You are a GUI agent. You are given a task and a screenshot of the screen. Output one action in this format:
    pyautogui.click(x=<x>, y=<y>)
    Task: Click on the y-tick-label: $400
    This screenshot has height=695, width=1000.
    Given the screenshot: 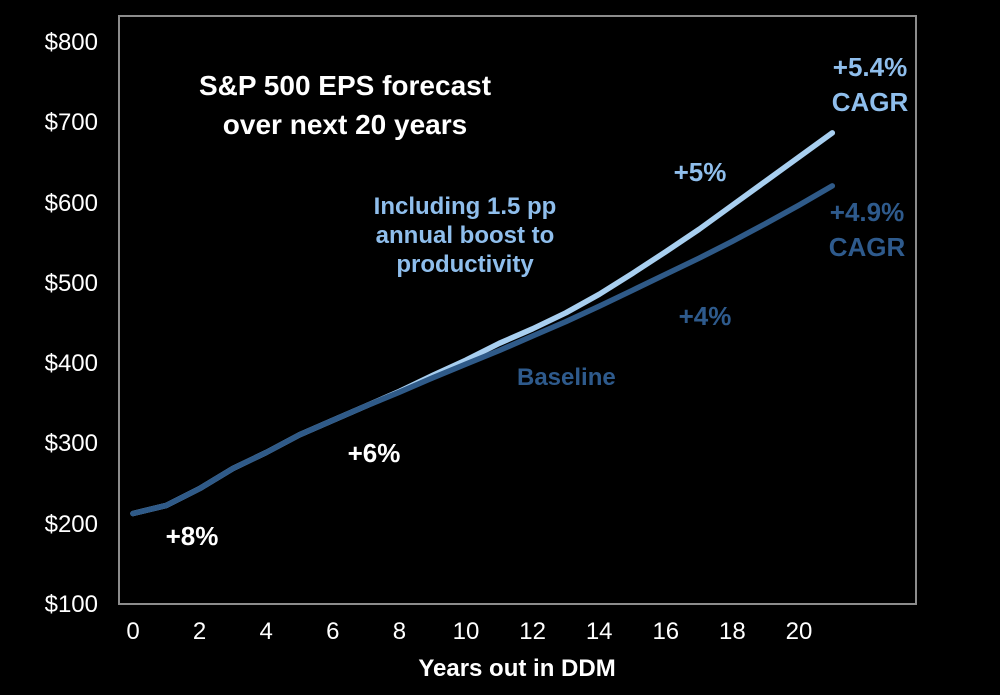 What is the action you would take?
    pyautogui.click(x=71, y=364)
    